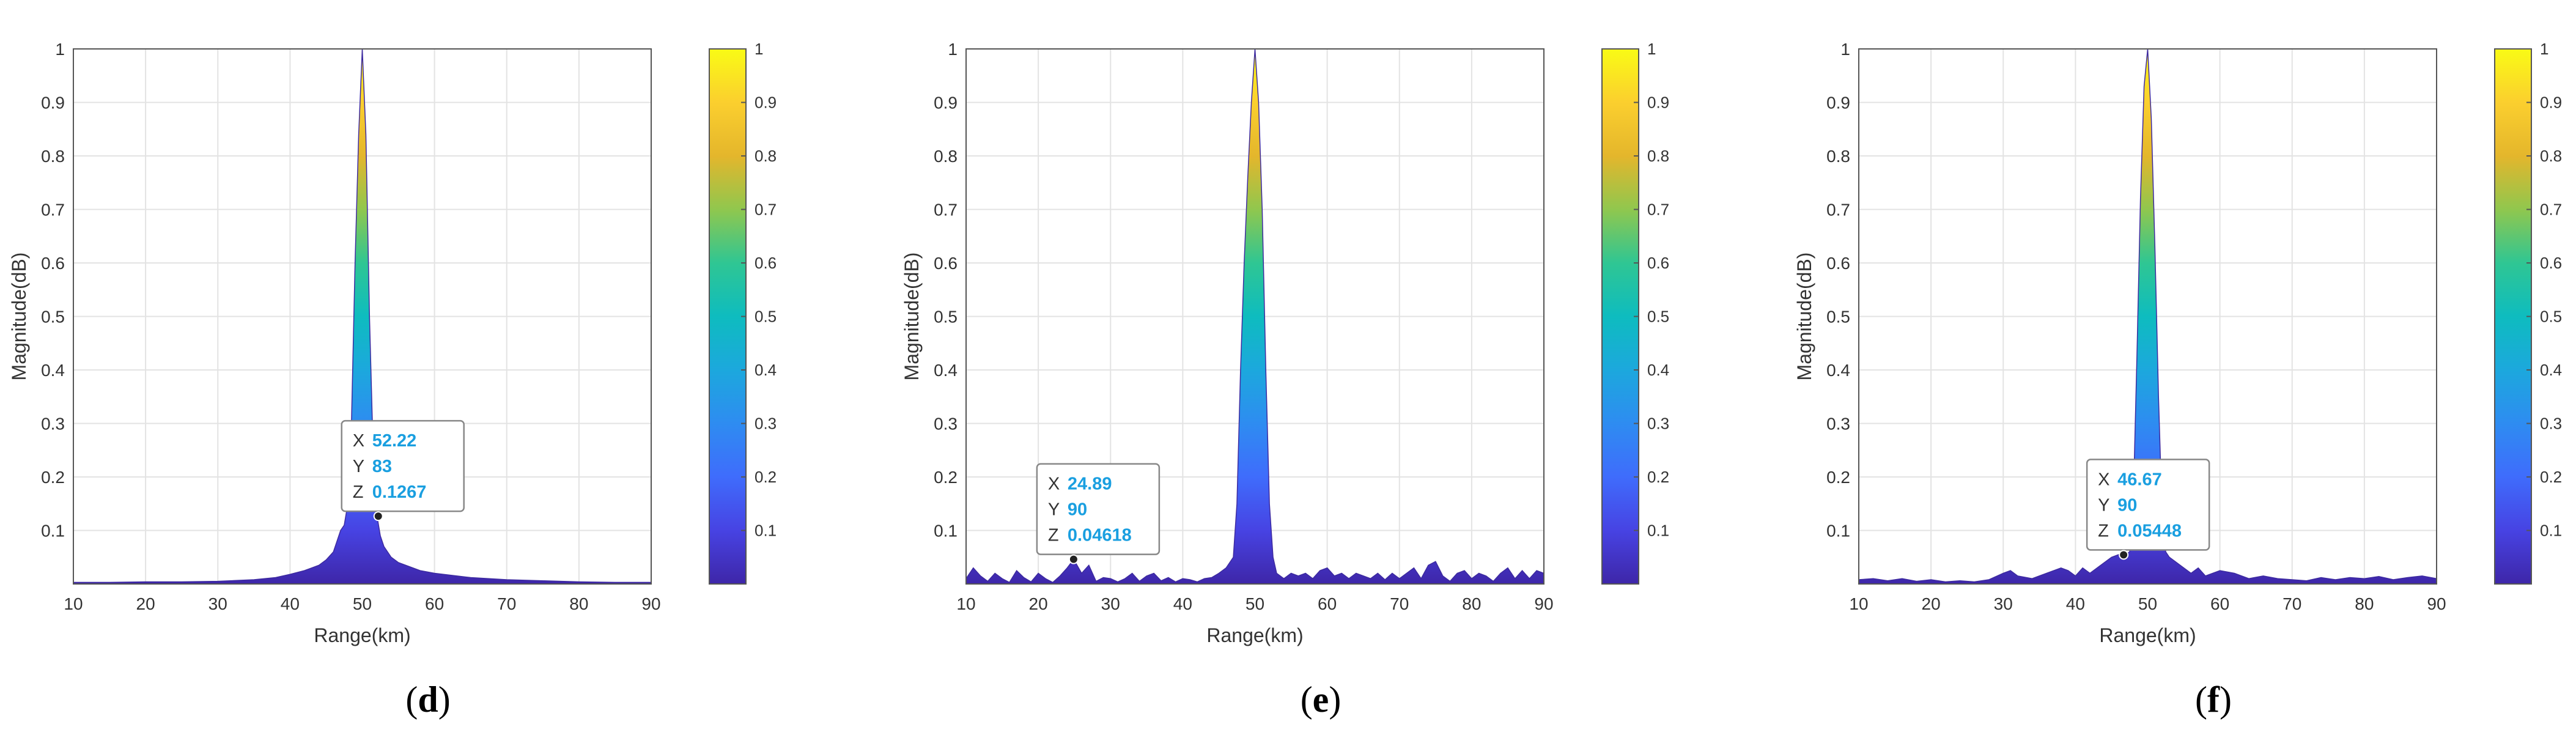  I want to click on datatip-value: 83, so click(382, 466).